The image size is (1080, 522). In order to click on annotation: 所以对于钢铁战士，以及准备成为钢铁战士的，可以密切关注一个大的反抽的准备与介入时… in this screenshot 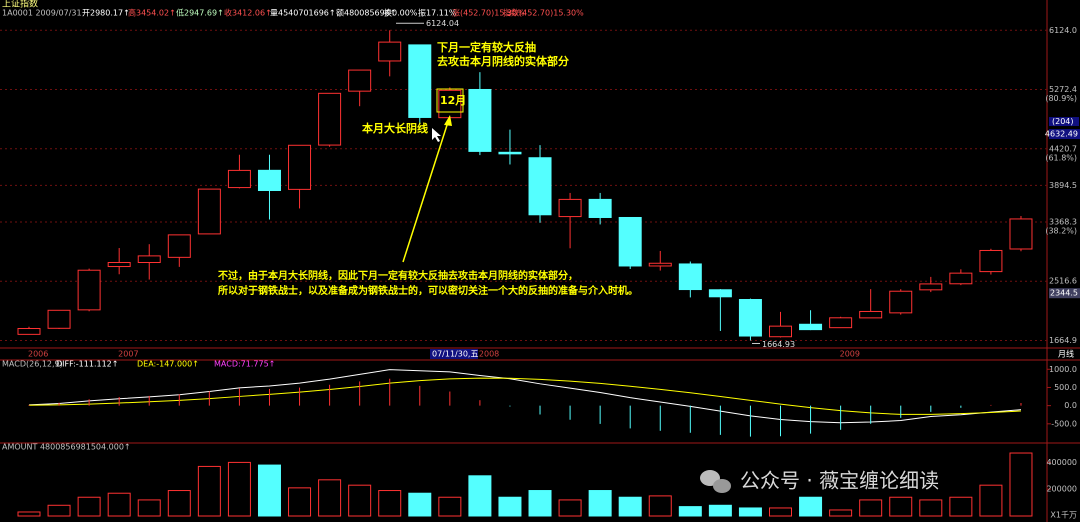, I will do `click(428, 290)`.